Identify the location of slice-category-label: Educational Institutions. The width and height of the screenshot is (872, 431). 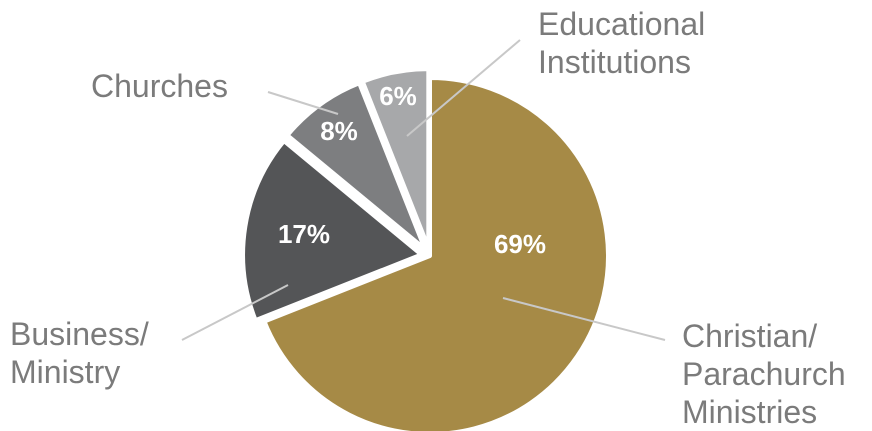
(621, 43).